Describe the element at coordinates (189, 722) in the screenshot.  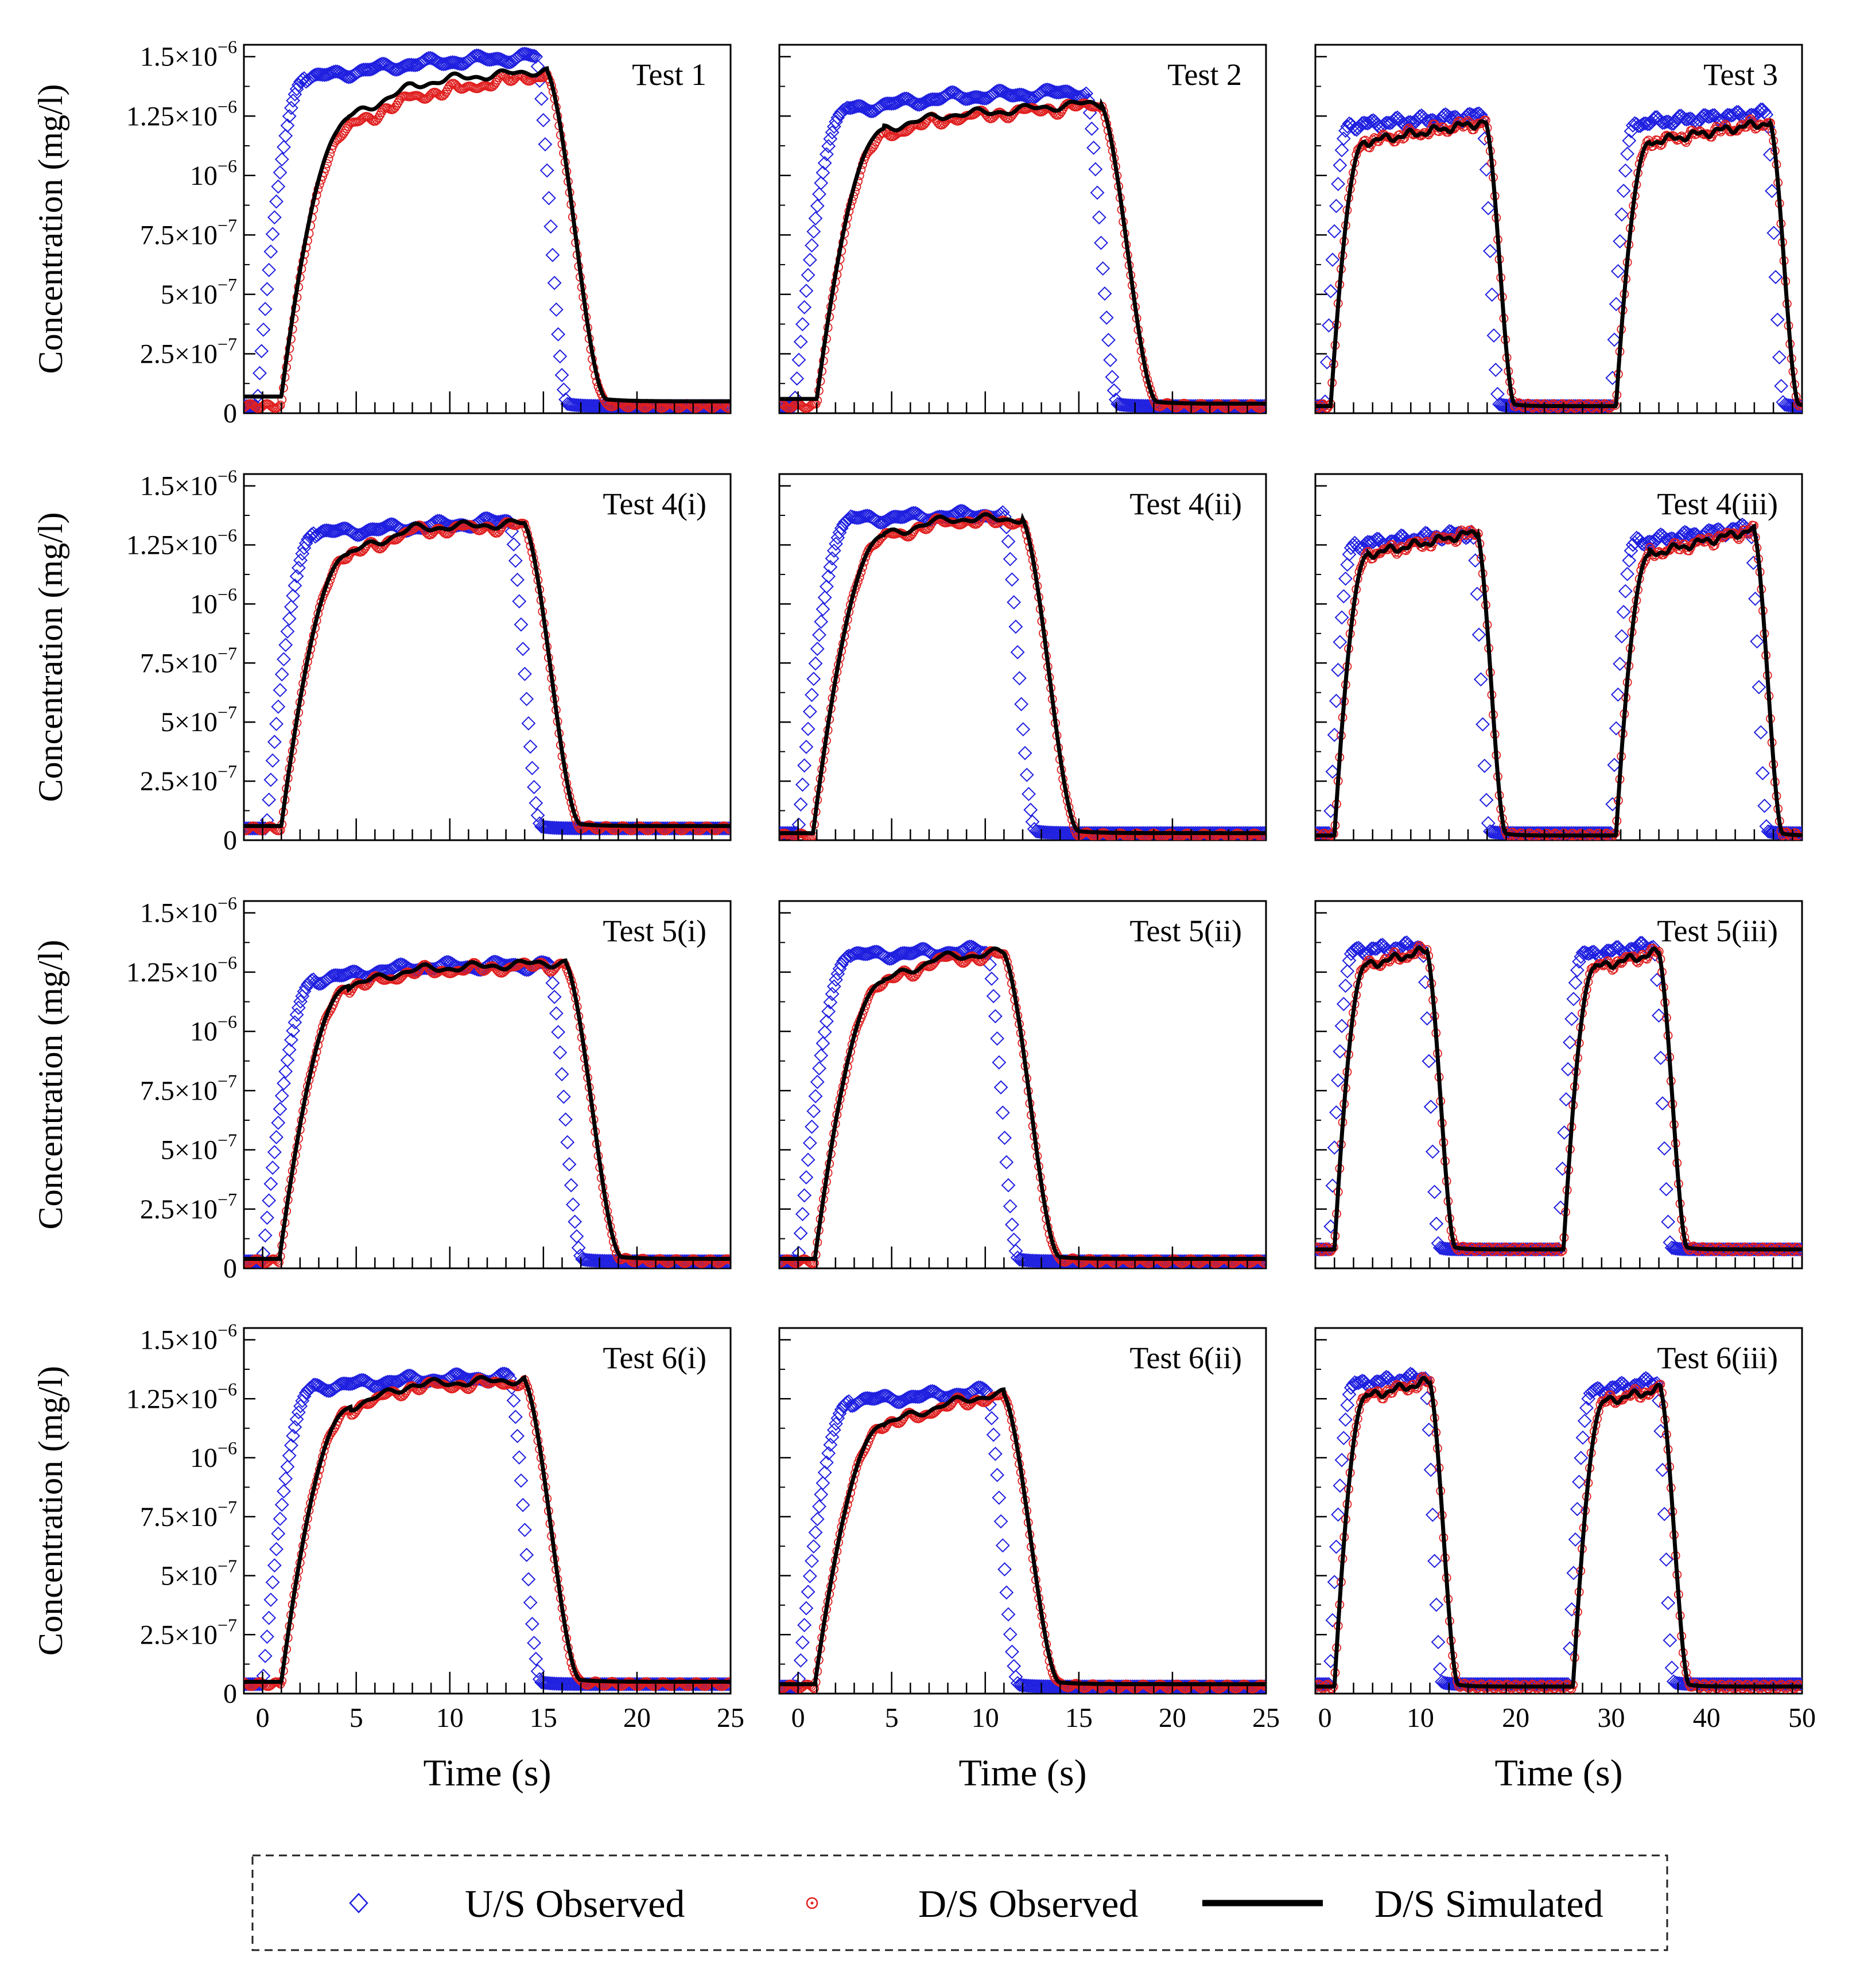
I see `y-tick-base: 5×10` at that location.